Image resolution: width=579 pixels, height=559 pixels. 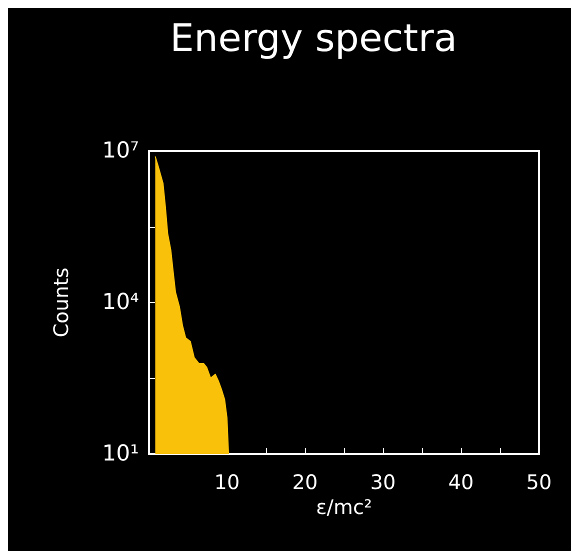 What do you see at coordinates (227, 482) in the screenshot?
I see `x-tick-label: 10` at bounding box center [227, 482].